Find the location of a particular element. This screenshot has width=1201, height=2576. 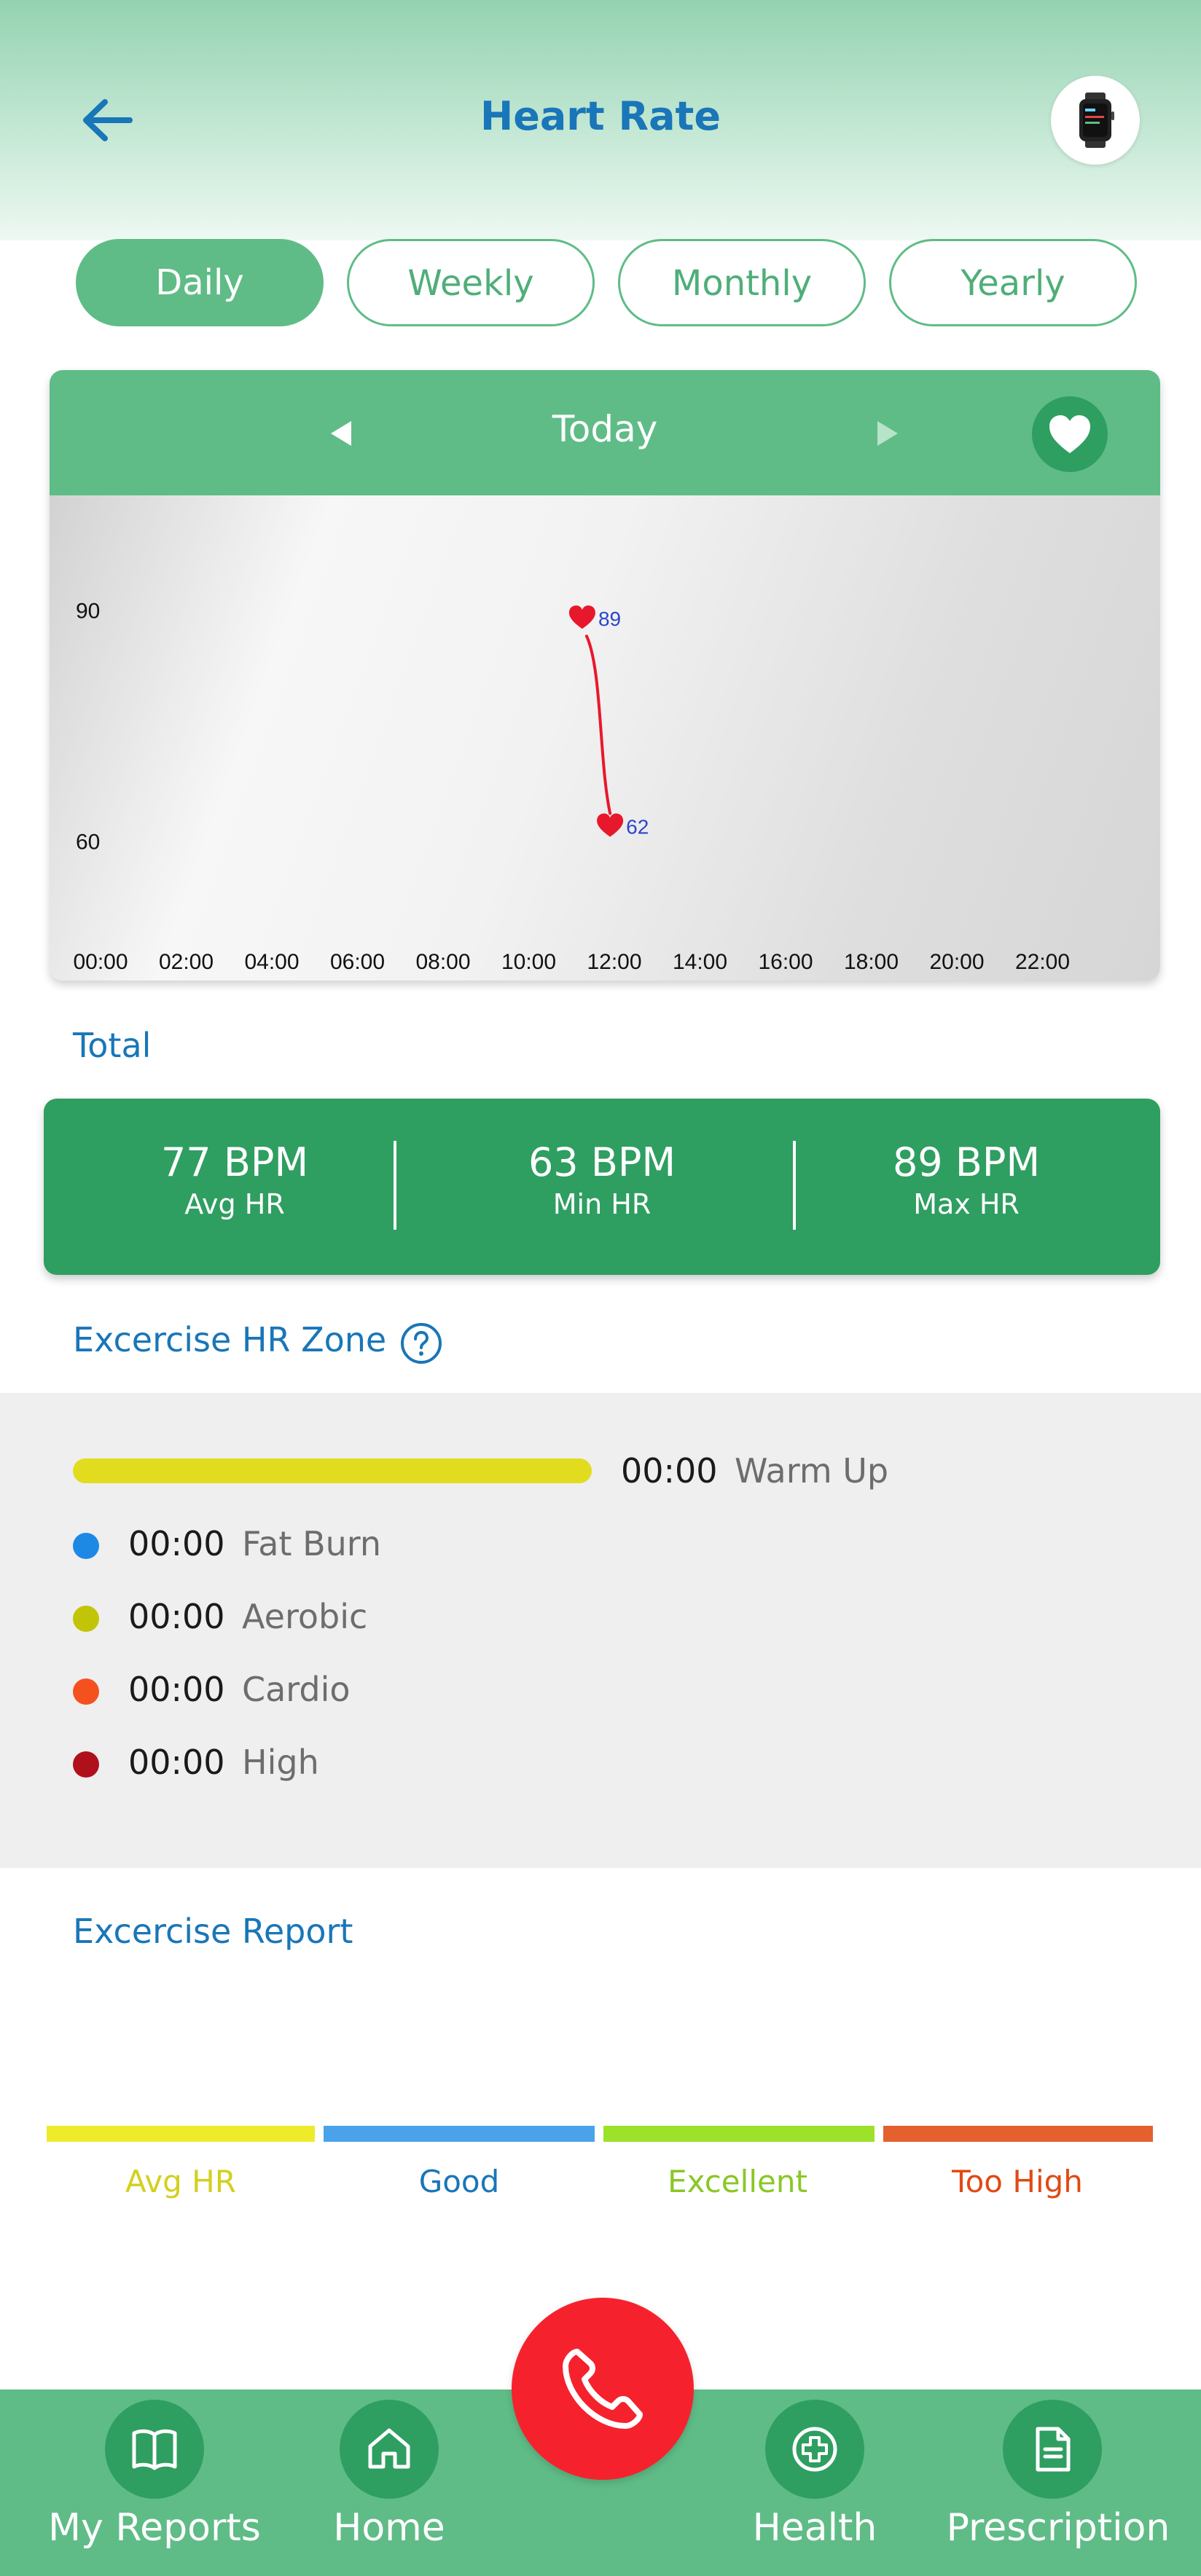

tab-yearly: Yearly is located at coordinates (1013, 282).